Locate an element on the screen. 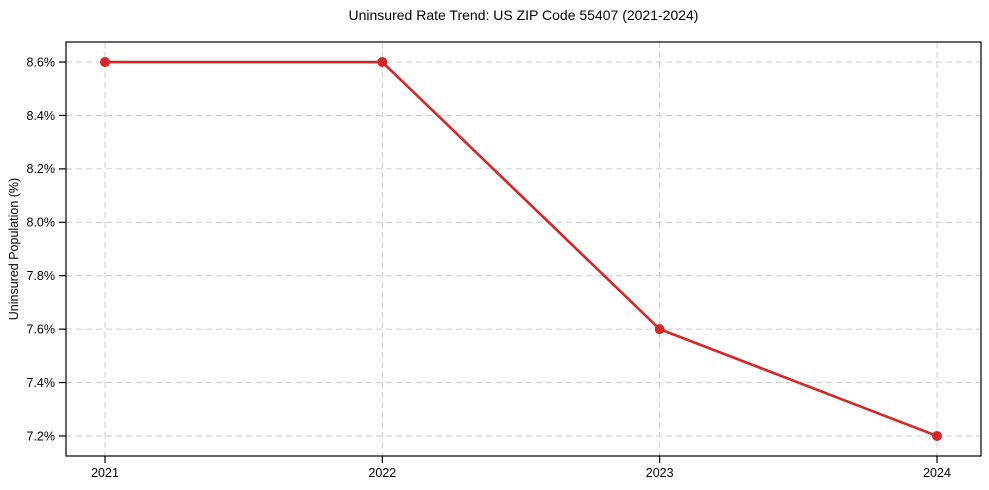  y-tick-label: 8.2% is located at coordinates (41, 169).